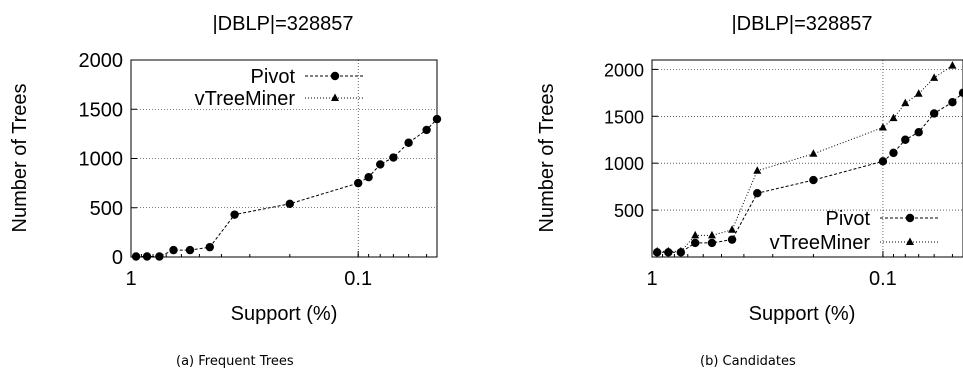 The width and height of the screenshot is (963, 382). Describe the element at coordinates (235, 361) in the screenshot. I see `caption-frequent-trees: (a) Frequent Trees` at that location.